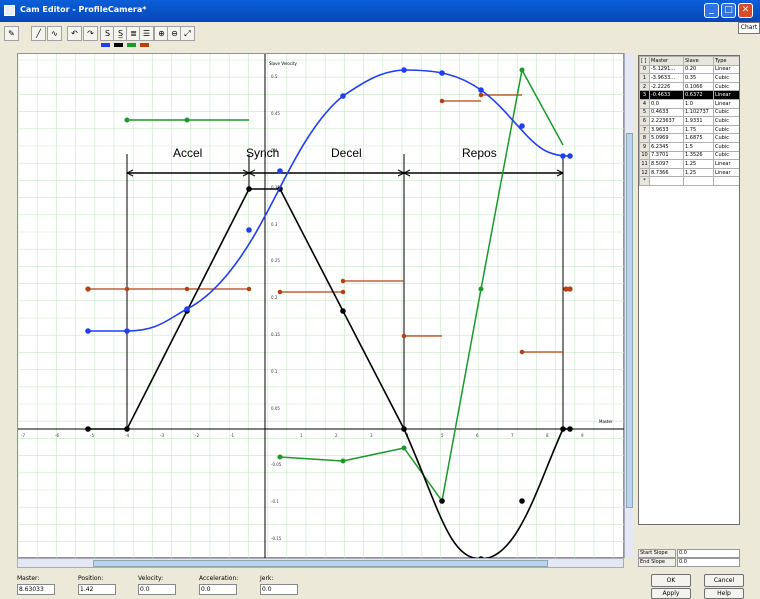  I want to click on table-cell-master: 0.4633, so click(666, 112).